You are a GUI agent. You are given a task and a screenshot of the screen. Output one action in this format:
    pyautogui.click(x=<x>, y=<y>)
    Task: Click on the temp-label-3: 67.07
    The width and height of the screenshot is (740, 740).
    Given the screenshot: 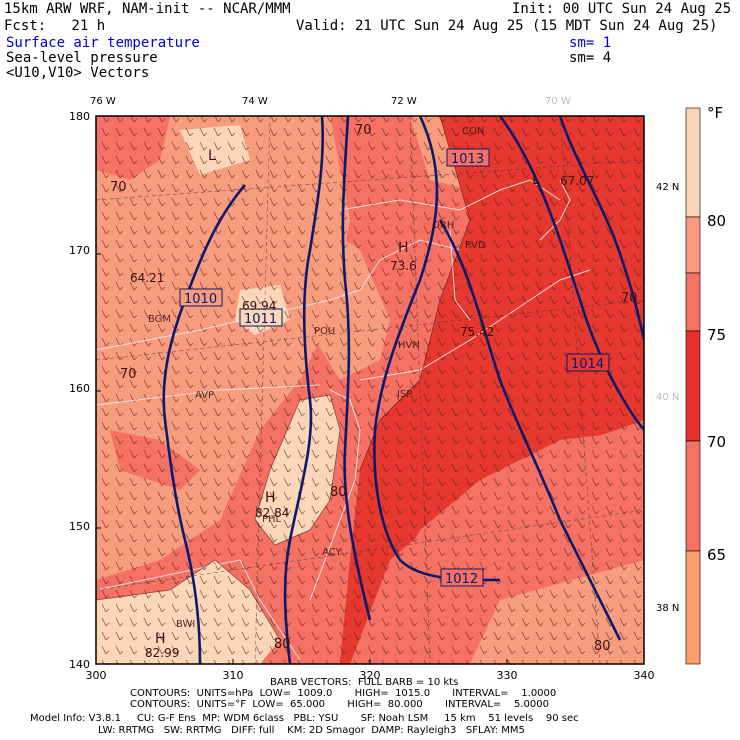 What is the action you would take?
    pyautogui.click(x=577, y=181)
    